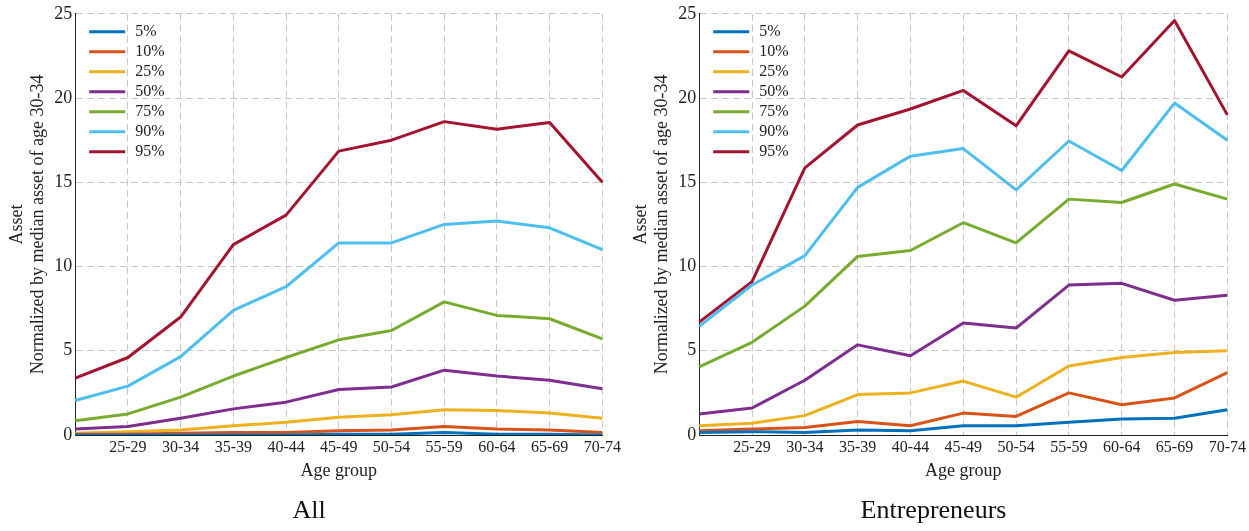 This screenshot has height=531, width=1249. I want to click on text: All, so click(309, 510).